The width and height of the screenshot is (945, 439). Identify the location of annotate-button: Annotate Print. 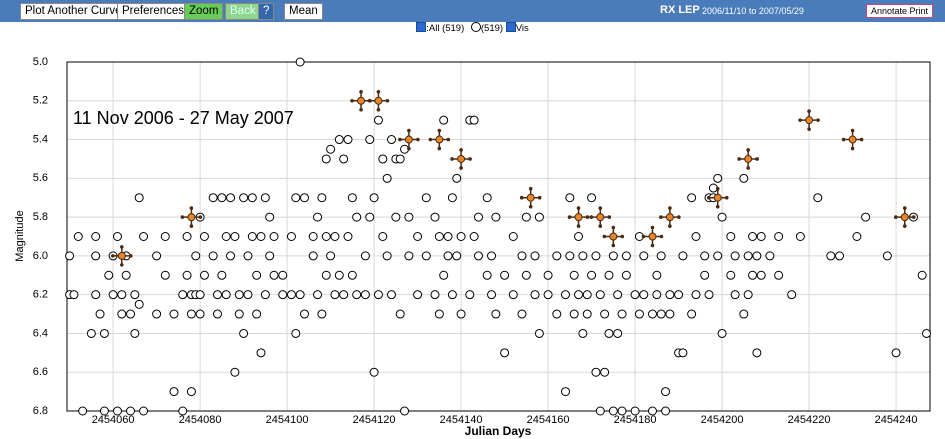
(900, 11).